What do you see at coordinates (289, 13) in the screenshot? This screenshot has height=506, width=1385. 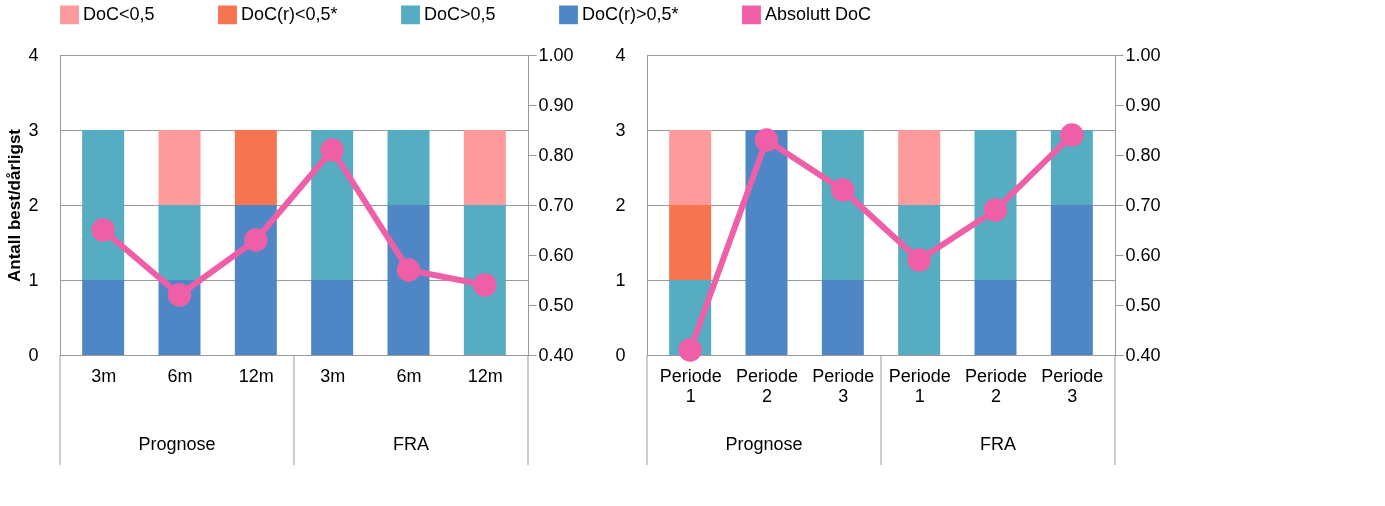 I see `legend-label: DoC(r)<0,5*` at bounding box center [289, 13].